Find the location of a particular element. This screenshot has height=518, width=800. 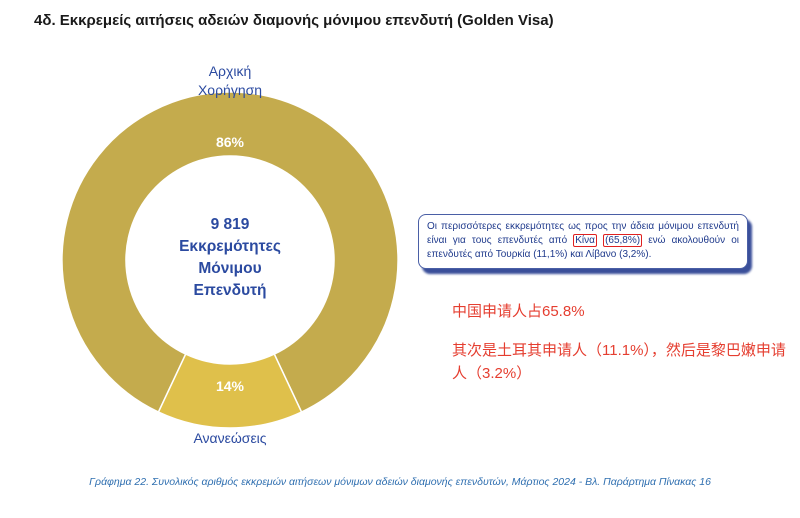

center-line4: Επενδυτή is located at coordinates (230, 290).